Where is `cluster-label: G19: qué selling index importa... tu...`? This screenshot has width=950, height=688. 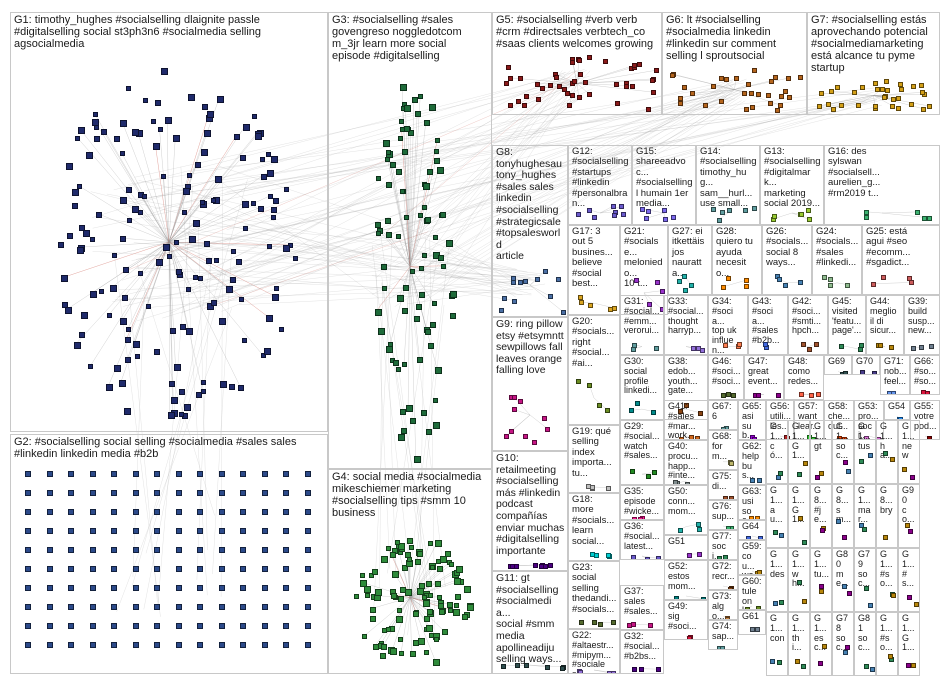
cluster-label: G19: qué selling index importa... tu... is located at coordinates (592, 452).